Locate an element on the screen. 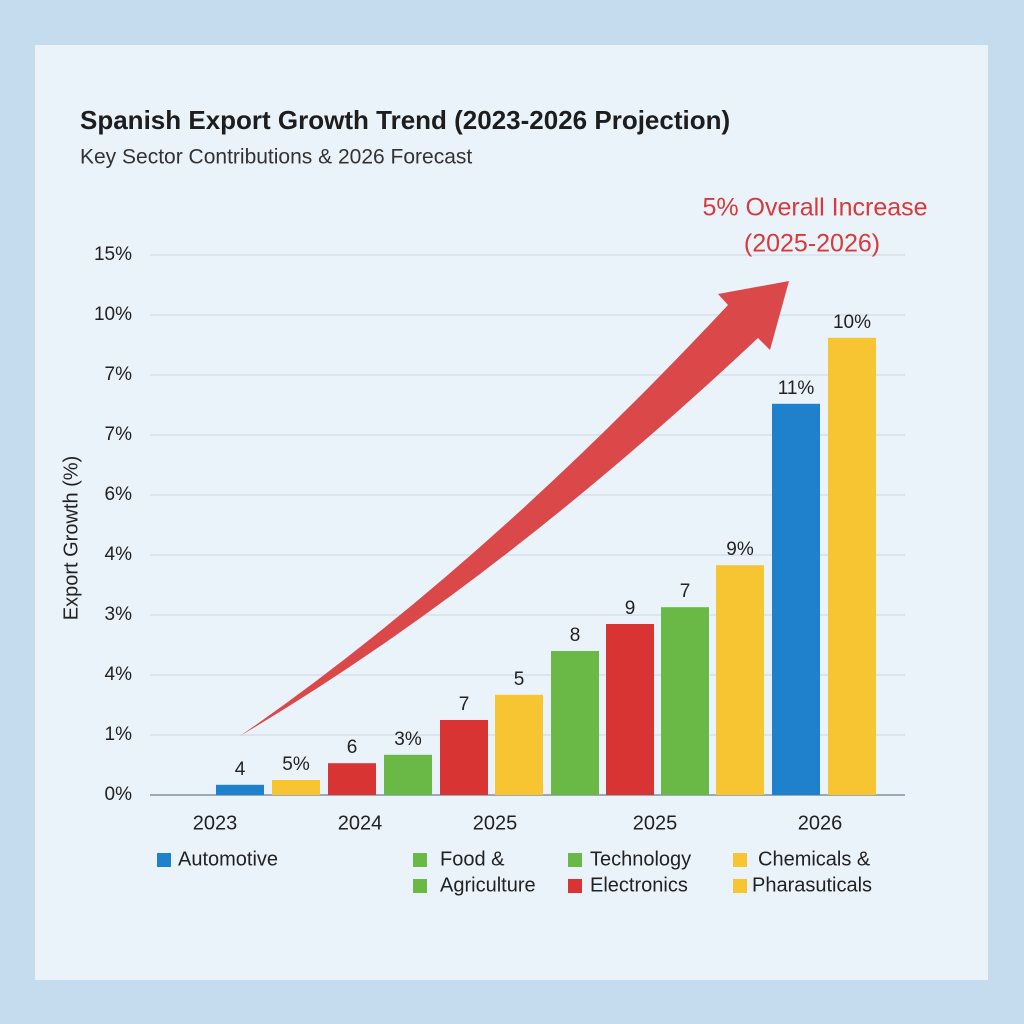  data-label: 6 is located at coordinates (352, 747).